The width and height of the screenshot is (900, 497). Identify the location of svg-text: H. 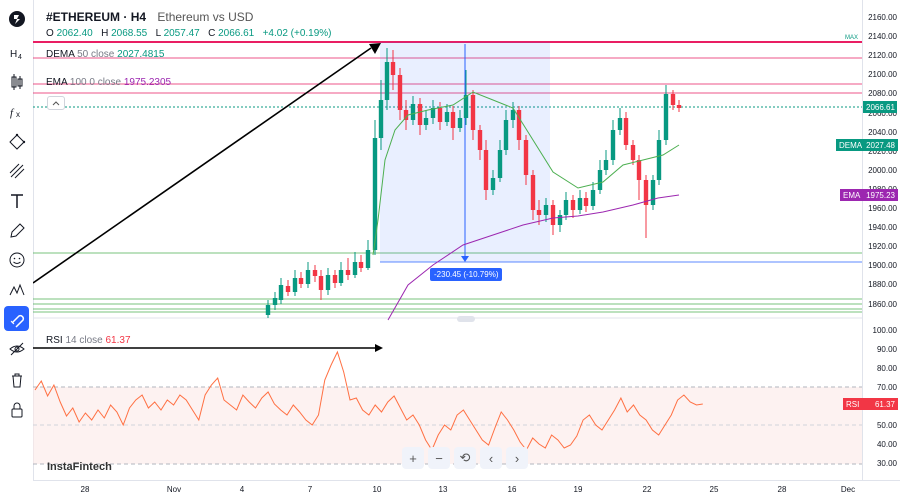
(13, 54).